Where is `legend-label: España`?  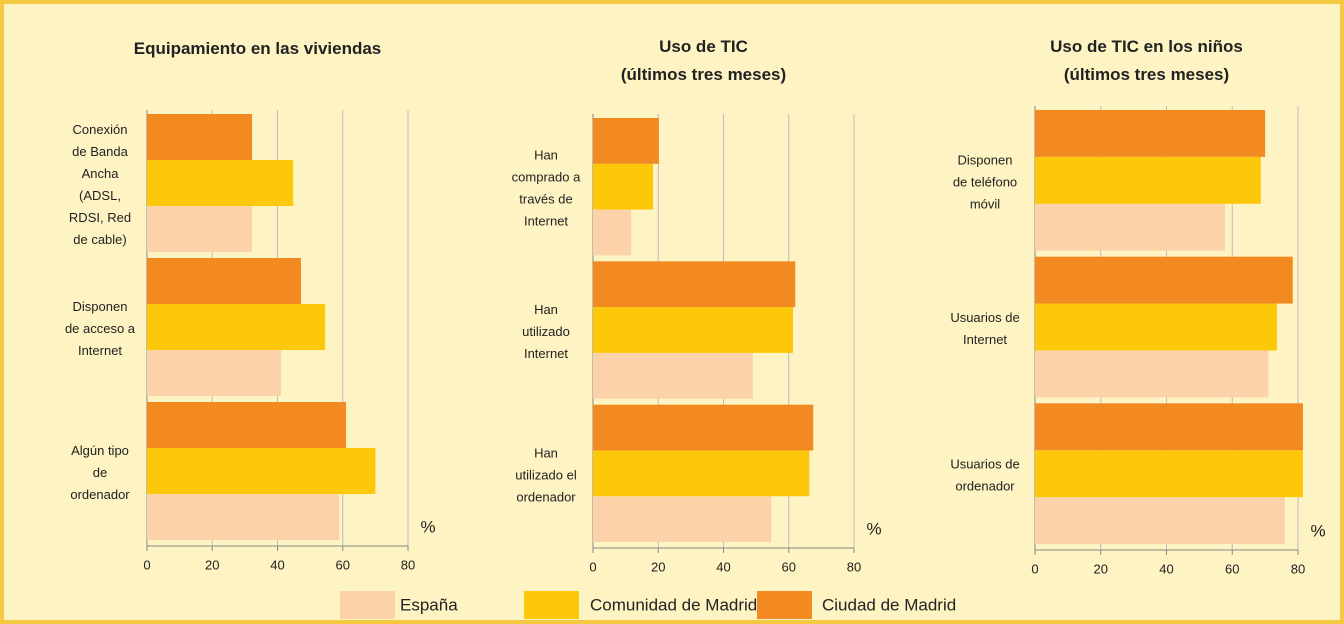
legend-label: España is located at coordinates (429, 604).